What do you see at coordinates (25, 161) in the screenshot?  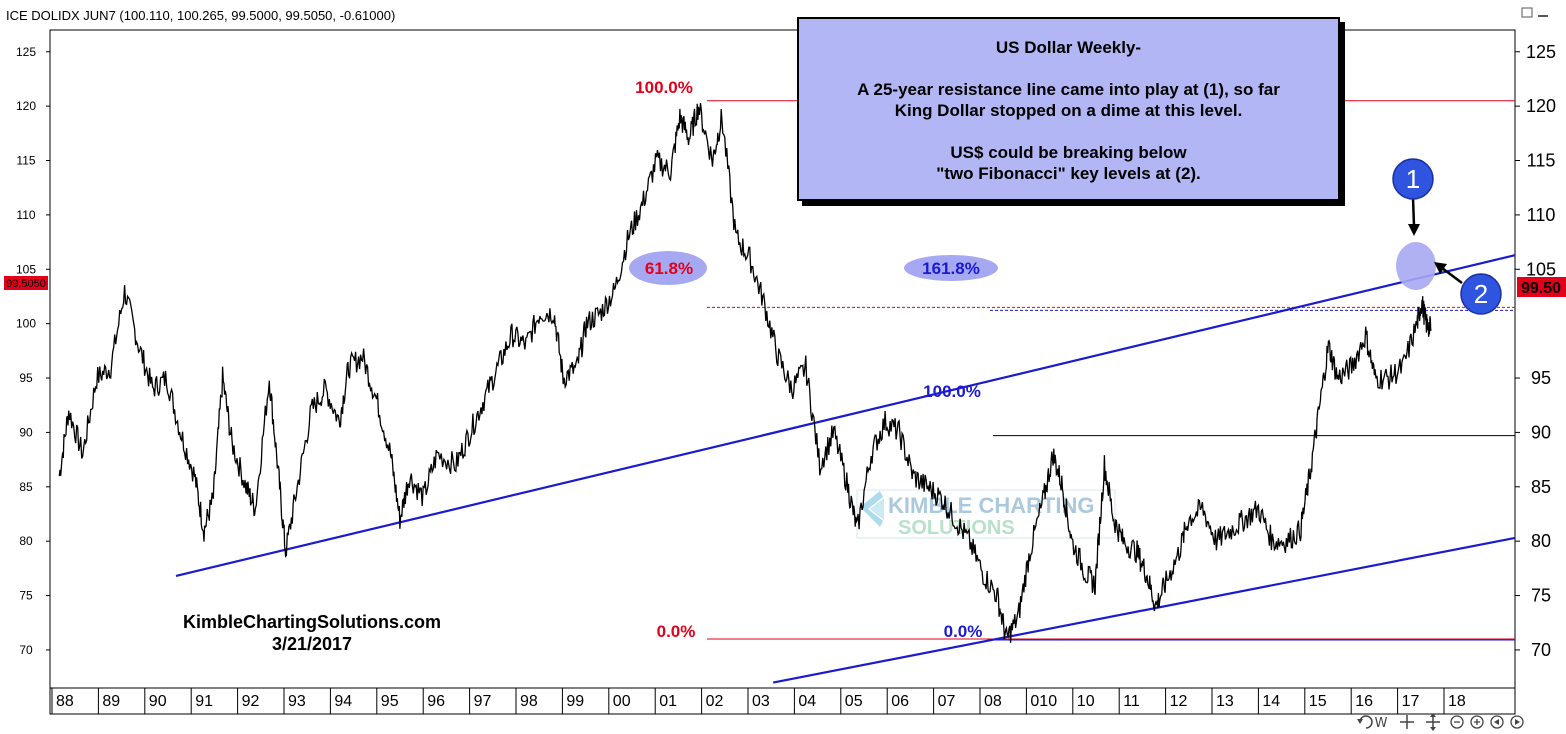 I see `left-tick-label: 115` at bounding box center [25, 161].